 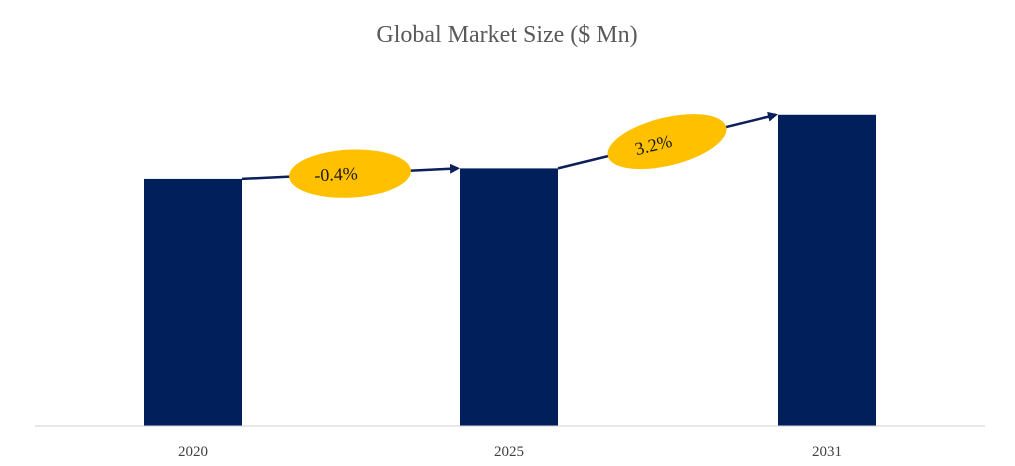 I want to click on x-tick-label-2020: 2020, so click(x=193, y=452).